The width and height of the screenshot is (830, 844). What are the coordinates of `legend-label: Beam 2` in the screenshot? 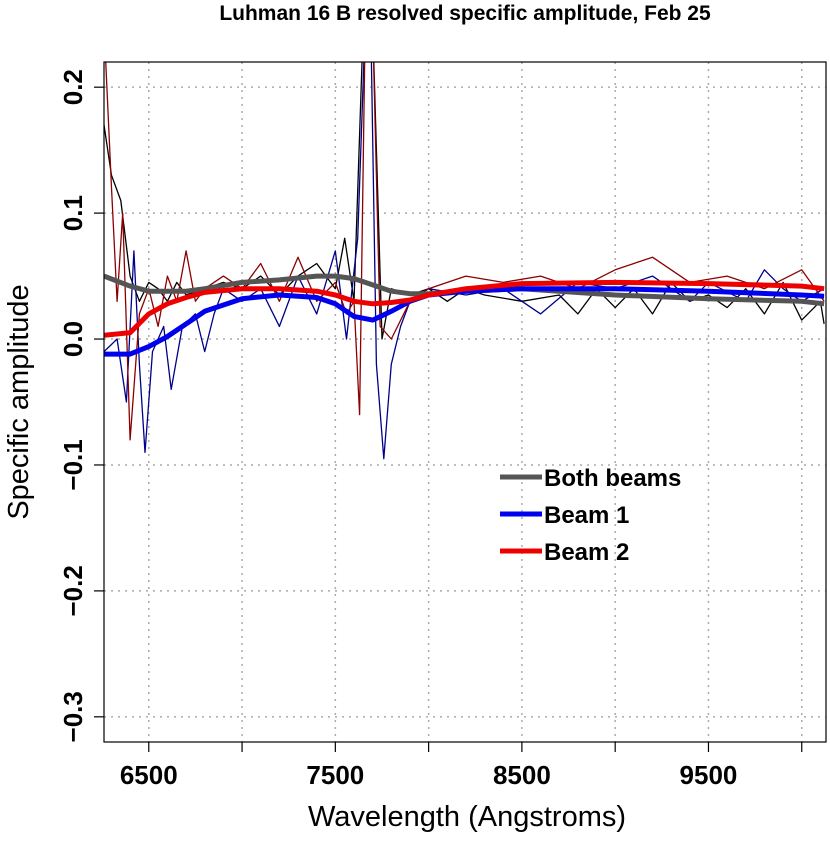 It's located at (586, 552).